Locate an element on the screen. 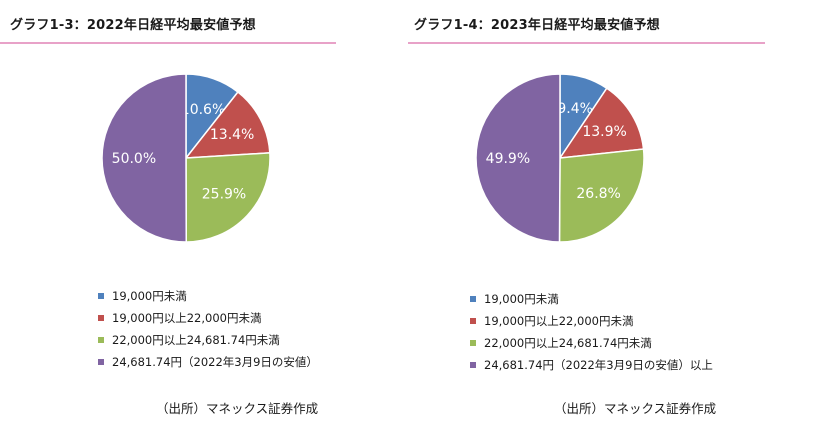  slice-value-label: 50.0% is located at coordinates (134, 159).